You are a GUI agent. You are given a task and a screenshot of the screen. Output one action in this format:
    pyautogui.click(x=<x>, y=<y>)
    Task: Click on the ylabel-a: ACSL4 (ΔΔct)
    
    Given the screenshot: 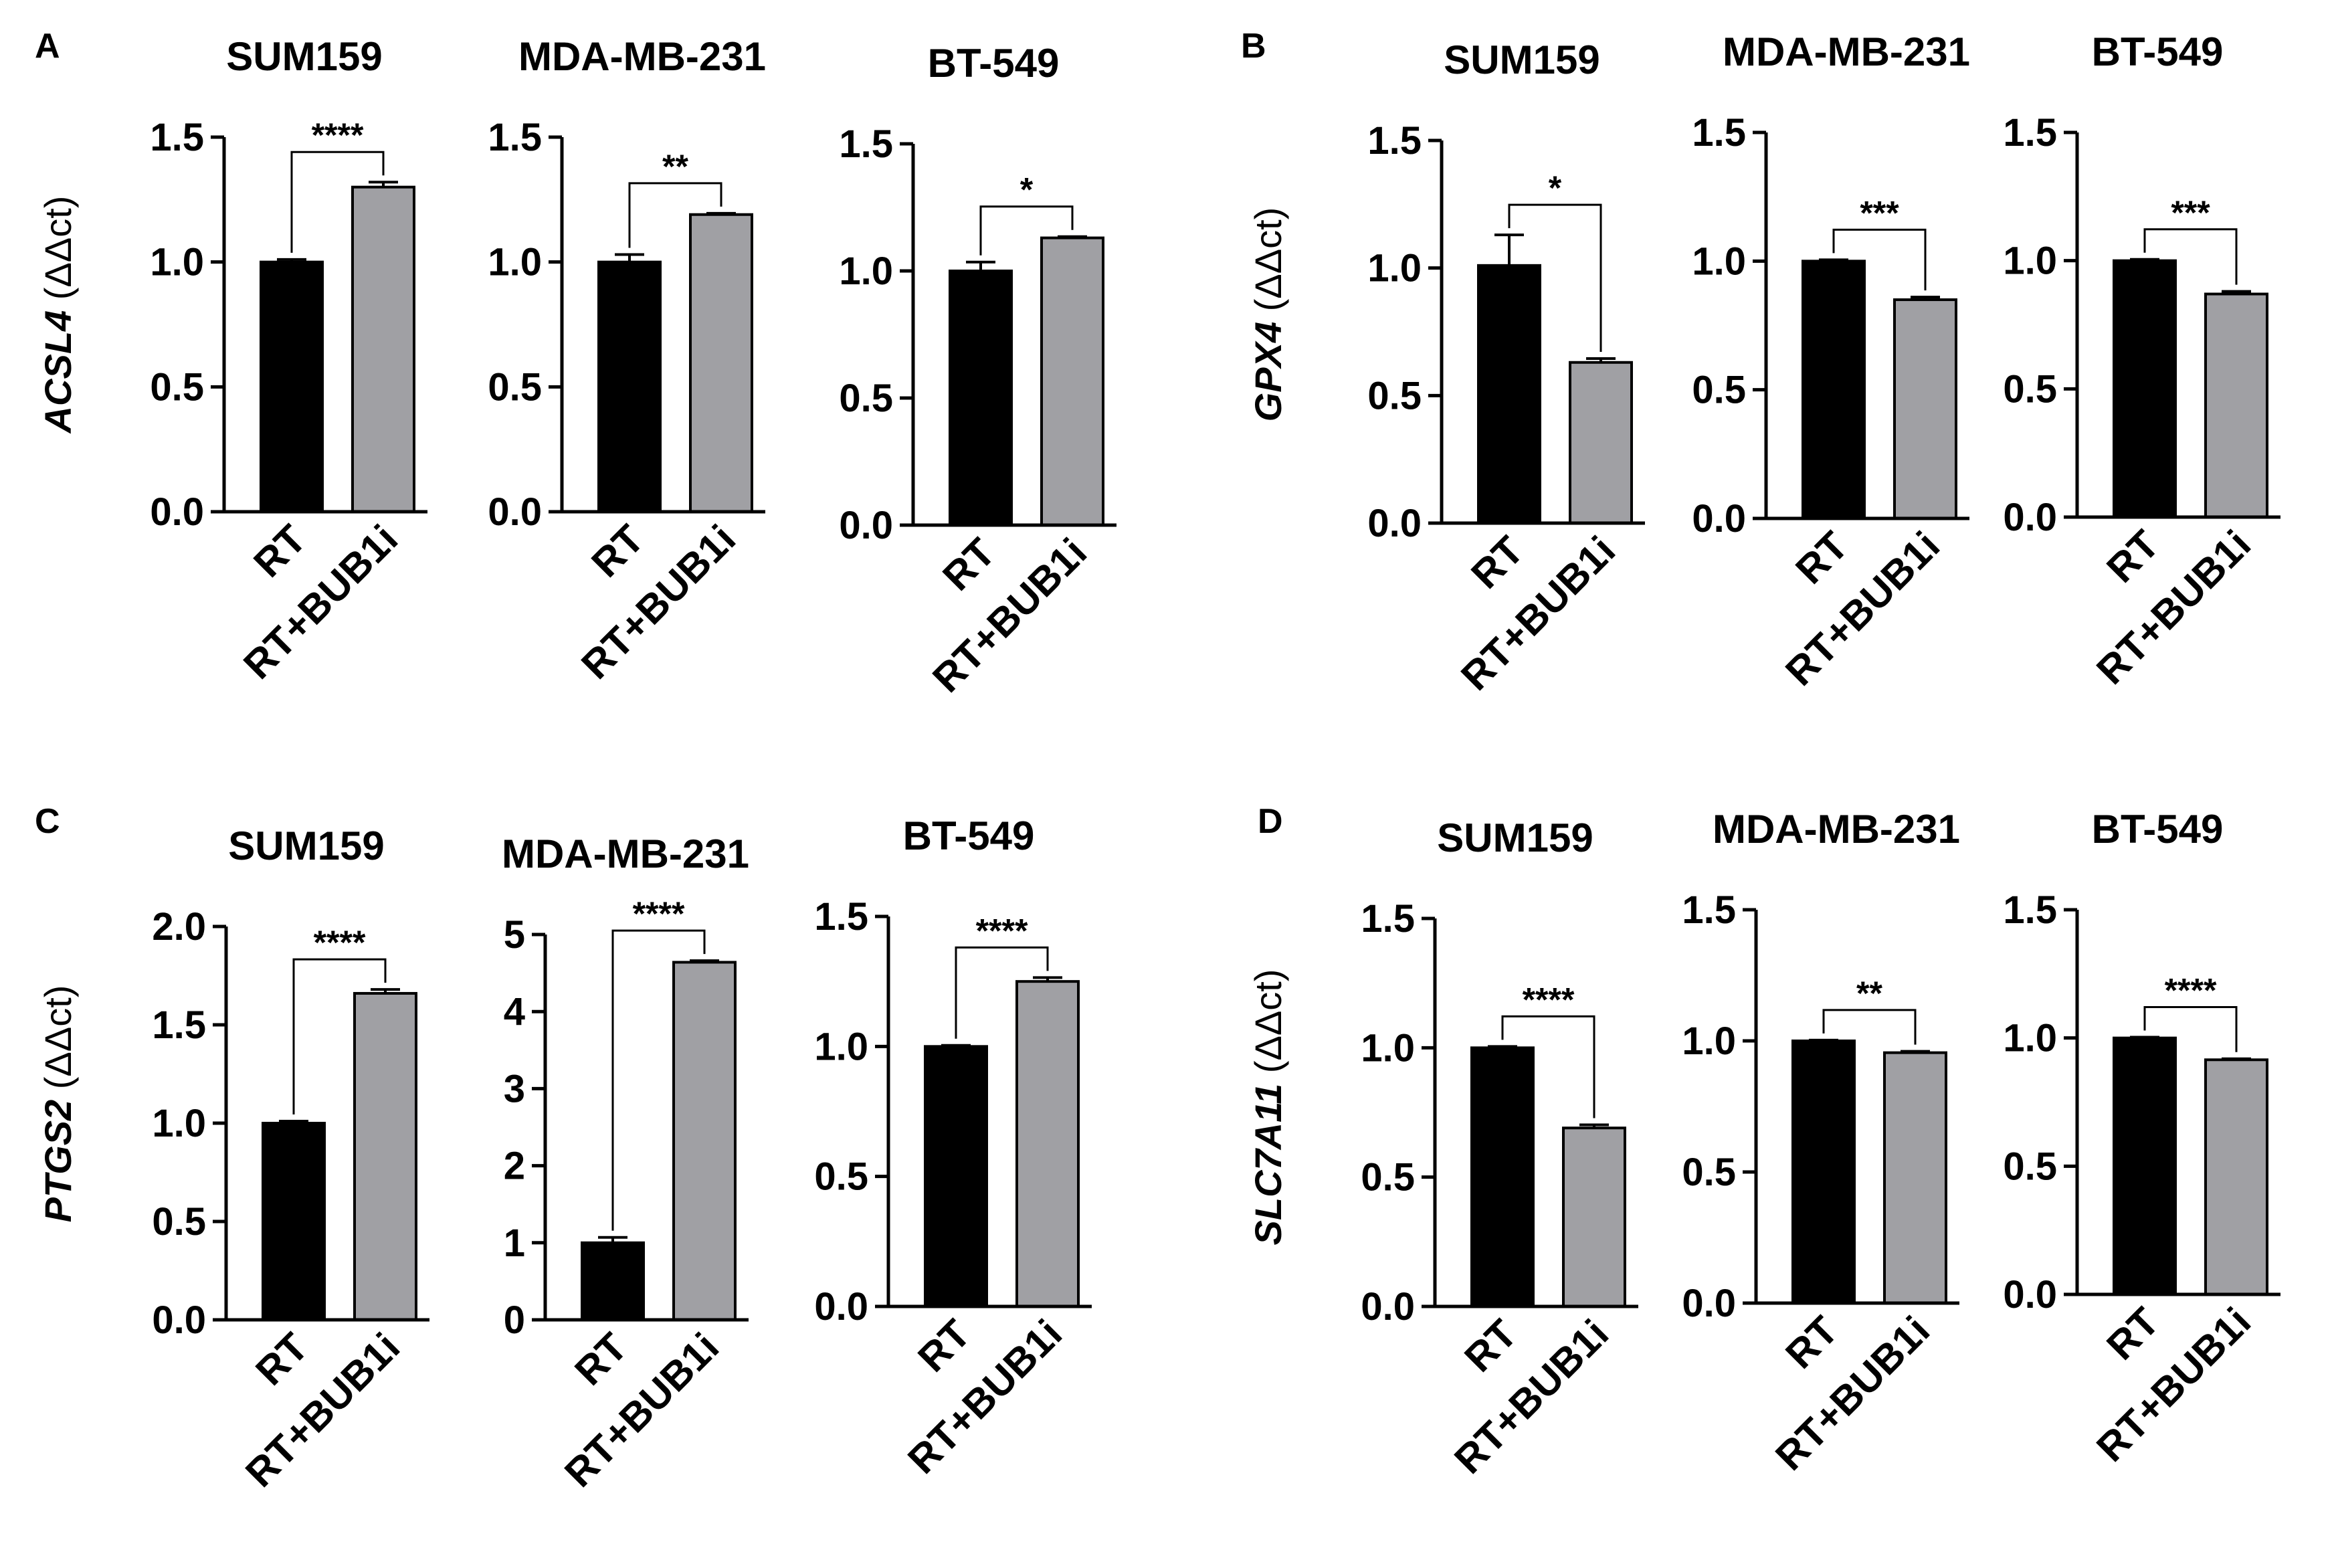 What is the action you would take?
    pyautogui.click(x=58, y=315)
    